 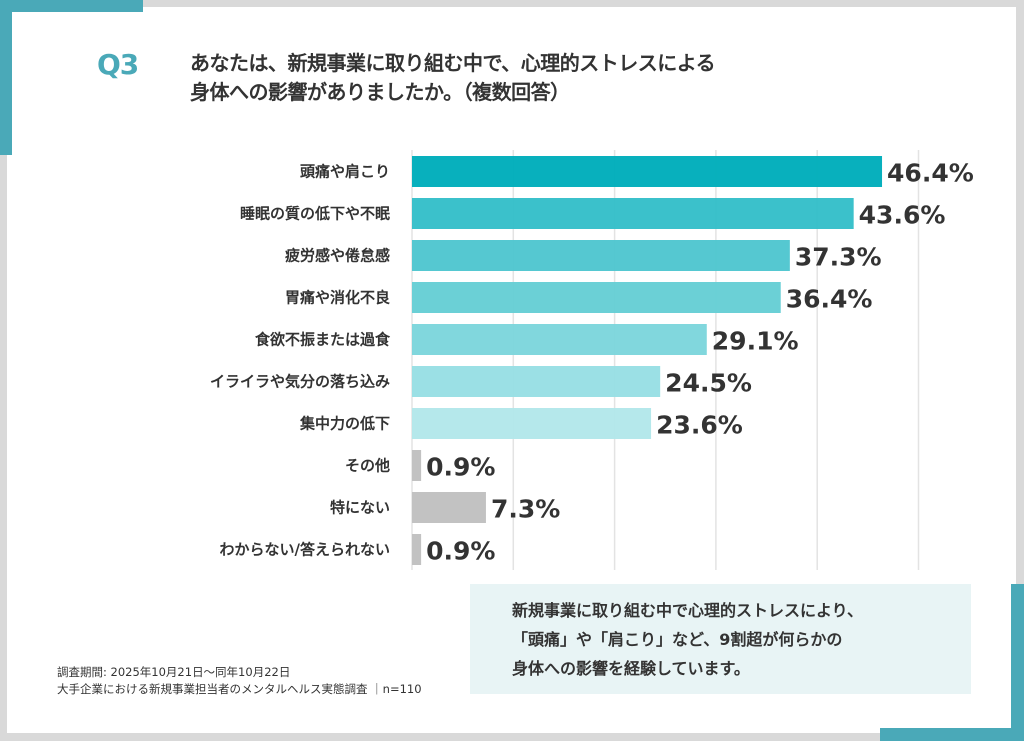 What do you see at coordinates (337, 298) in the screenshot?
I see `category-label: 胃痛や消化不良` at bounding box center [337, 298].